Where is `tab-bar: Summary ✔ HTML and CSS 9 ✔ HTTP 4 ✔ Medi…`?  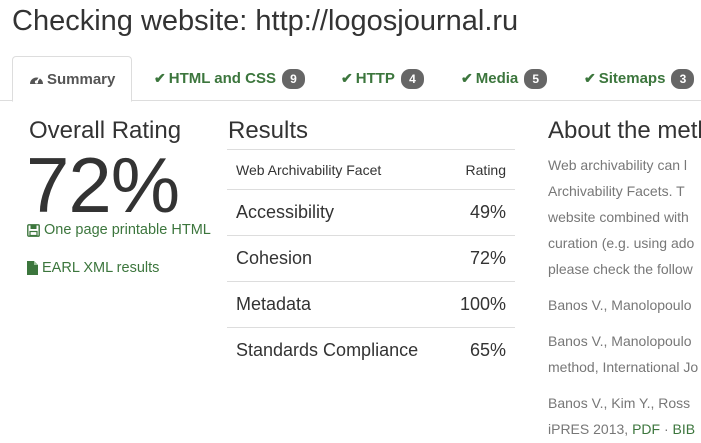
tab-bar: Summary ✔ HTML and CSS 9 ✔ HTTP 4 ✔ Medi… is located at coordinates (350, 79).